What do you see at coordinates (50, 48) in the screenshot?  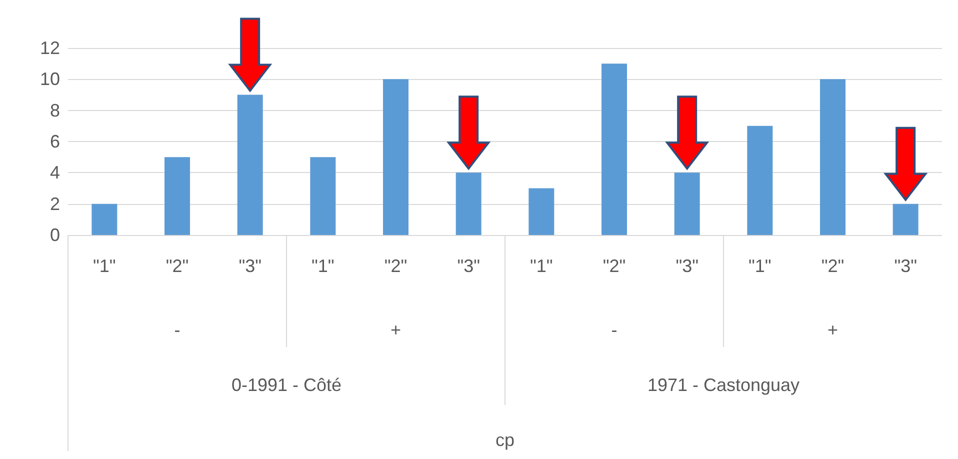 I see `y-tick-label: 12` at bounding box center [50, 48].